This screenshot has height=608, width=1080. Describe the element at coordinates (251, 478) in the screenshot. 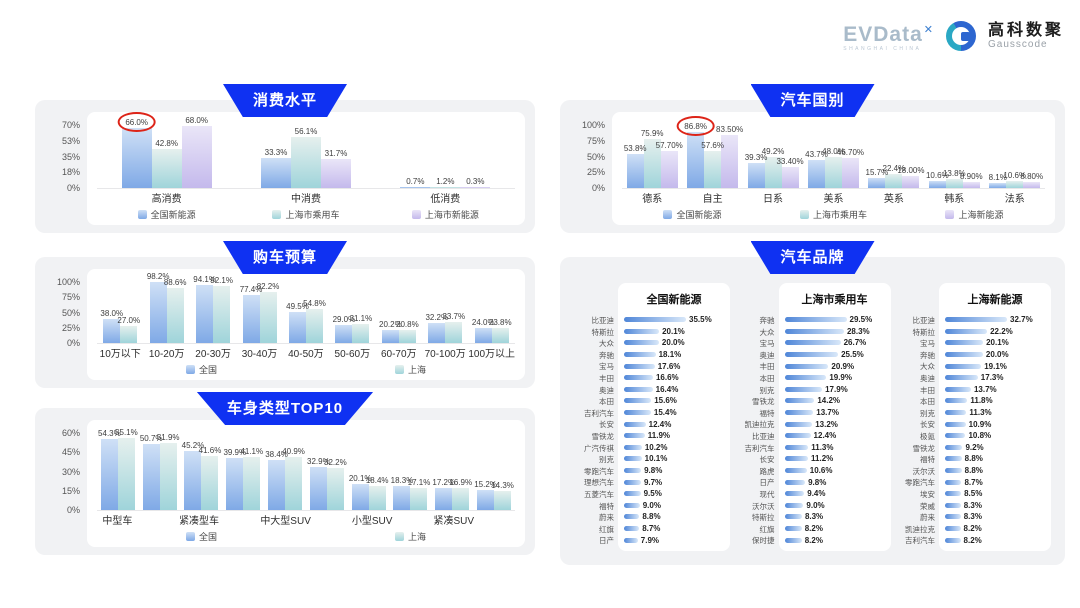

I see `bar-上海: 41.1%` at that location.